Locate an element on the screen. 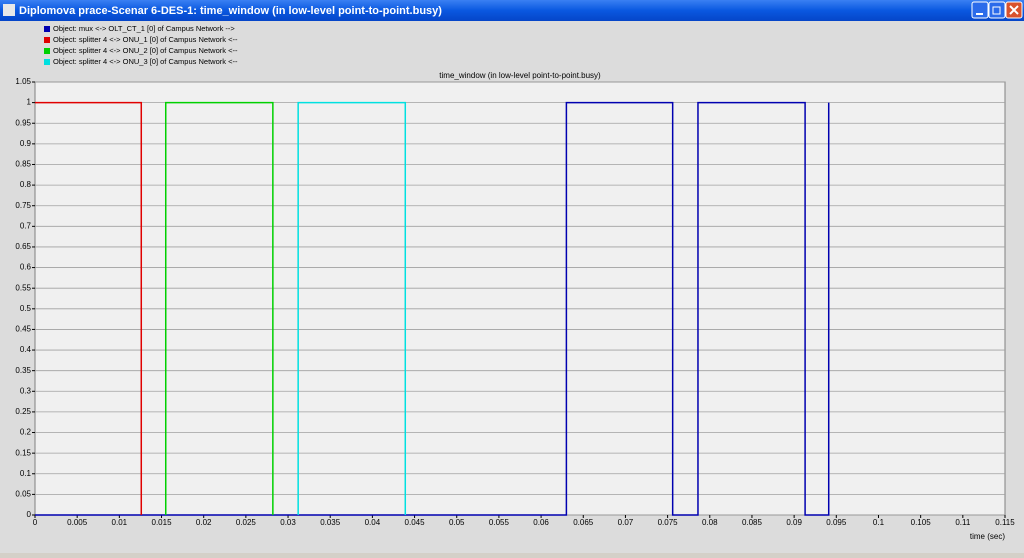 Image resolution: width=1024 pixels, height=558 pixels. y-tick-label: 0.5 is located at coordinates (26, 308).